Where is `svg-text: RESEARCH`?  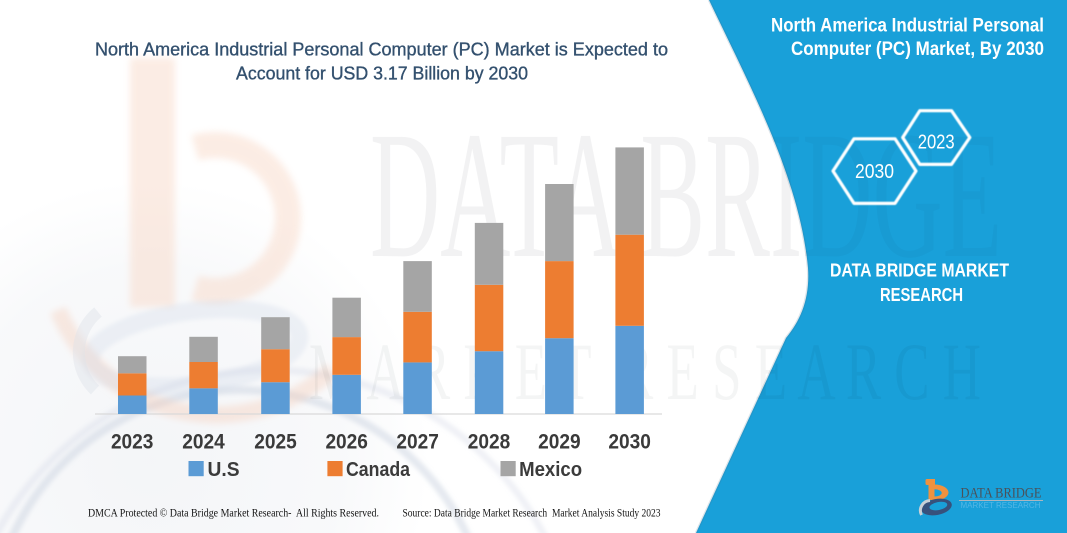 svg-text: RESEARCH is located at coordinates (921, 295).